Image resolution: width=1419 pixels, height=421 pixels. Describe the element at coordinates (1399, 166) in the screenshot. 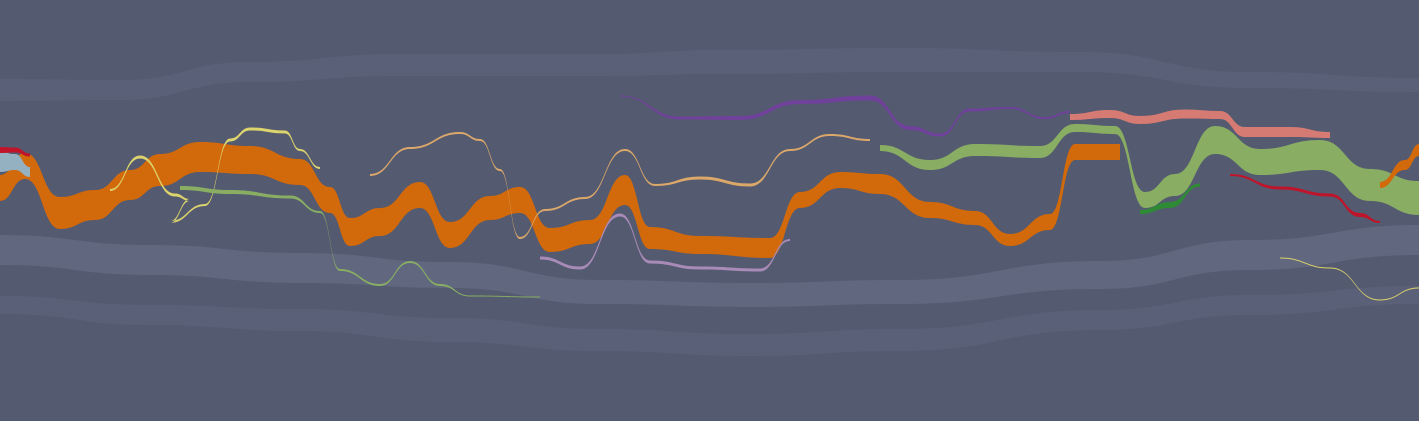

I see `ribbon-orange-right-tail` at that location.